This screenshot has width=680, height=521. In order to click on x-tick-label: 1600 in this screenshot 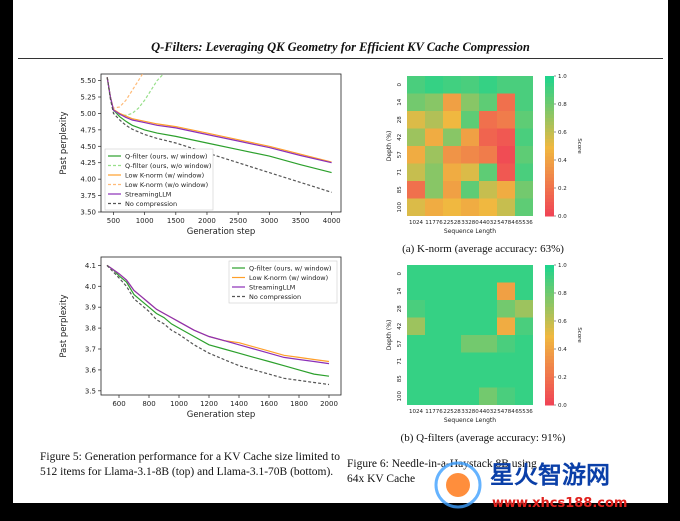, I will do `click(269, 404)`.